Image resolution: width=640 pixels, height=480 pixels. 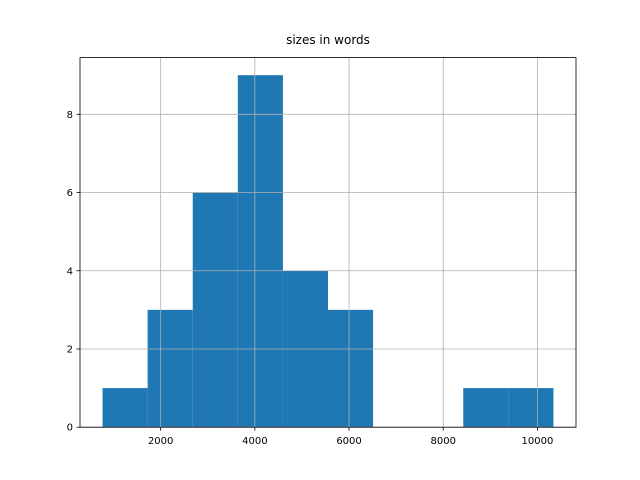 I want to click on x-tick-label: 10000, so click(x=538, y=441).